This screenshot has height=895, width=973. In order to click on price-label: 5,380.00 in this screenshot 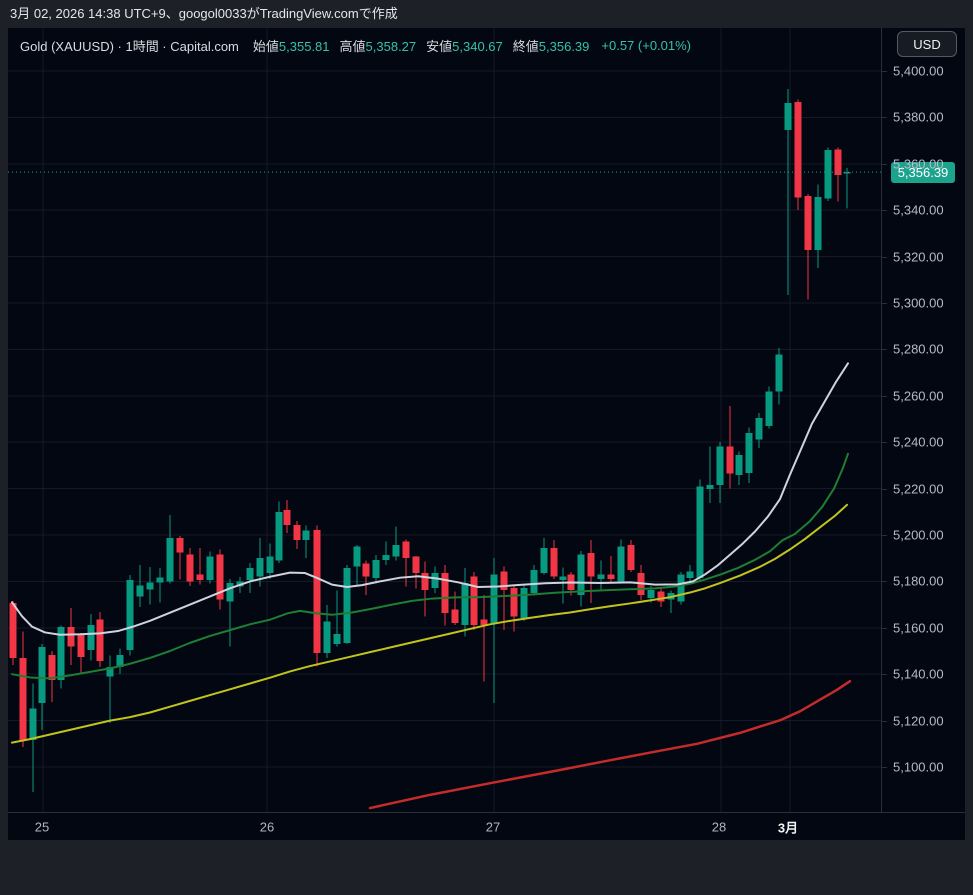, I will do `click(918, 117)`.